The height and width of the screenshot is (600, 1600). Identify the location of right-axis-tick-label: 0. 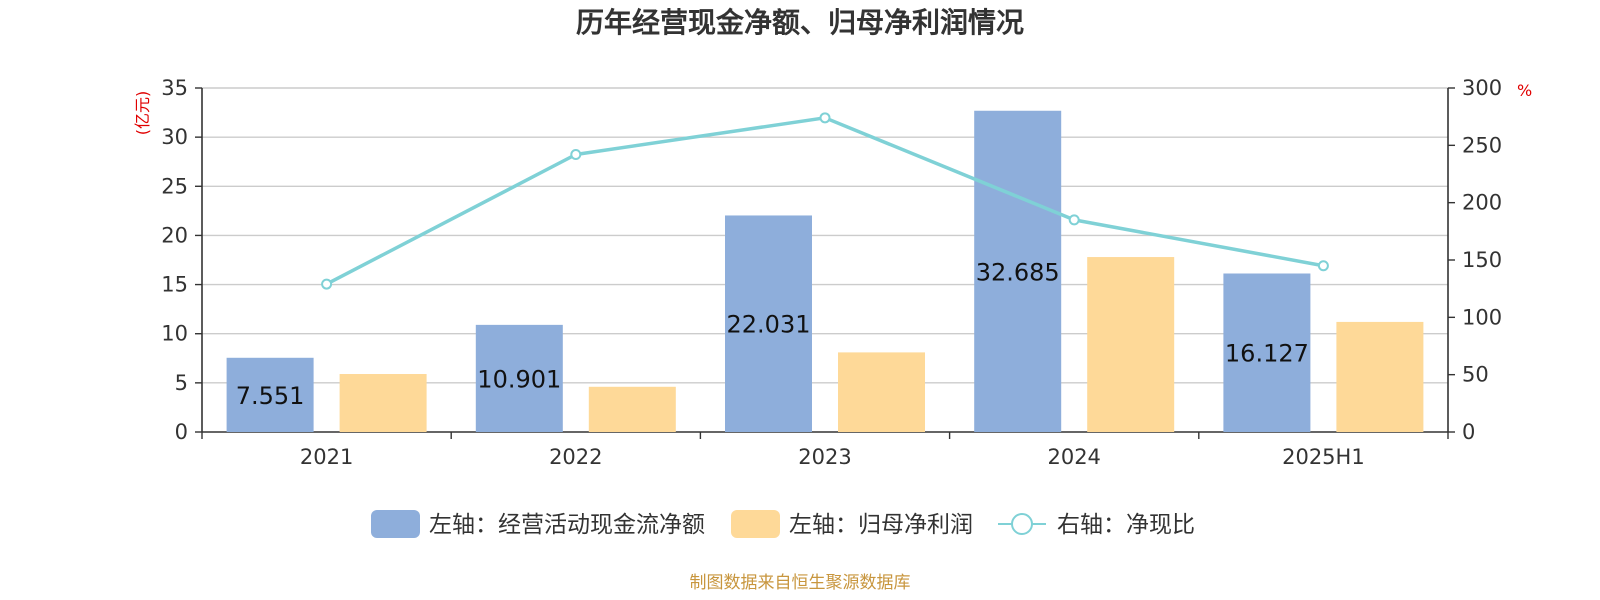
(1468, 432).